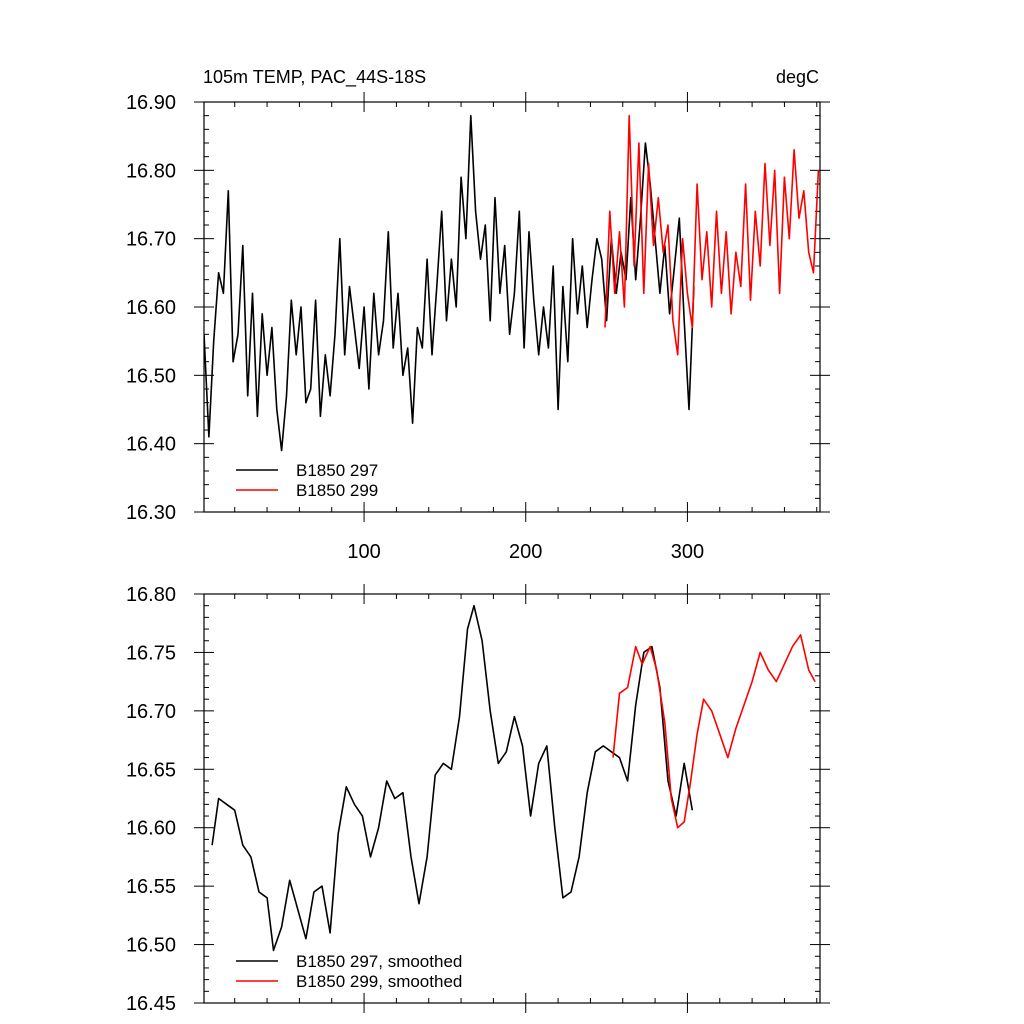 Image resolution: width=1024 pixels, height=1024 pixels. Describe the element at coordinates (379, 961) in the screenshot. I see `legend-label: B1850 297, smoothed` at that location.